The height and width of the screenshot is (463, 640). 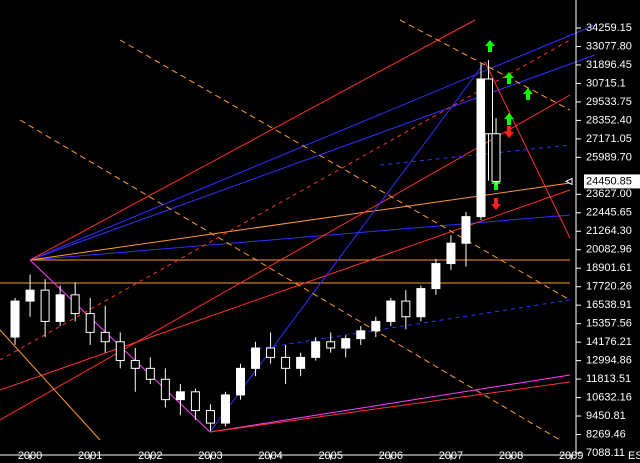 What do you see at coordinates (606, 83) in the screenshot?
I see `y-tick-label: 30715.1` at bounding box center [606, 83].